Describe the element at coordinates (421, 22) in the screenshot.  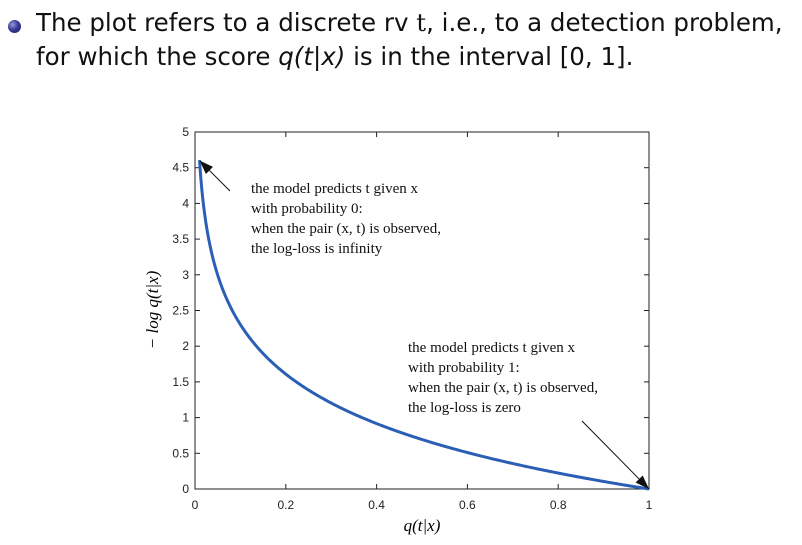
I see `bullet-var-t: t` at that location.